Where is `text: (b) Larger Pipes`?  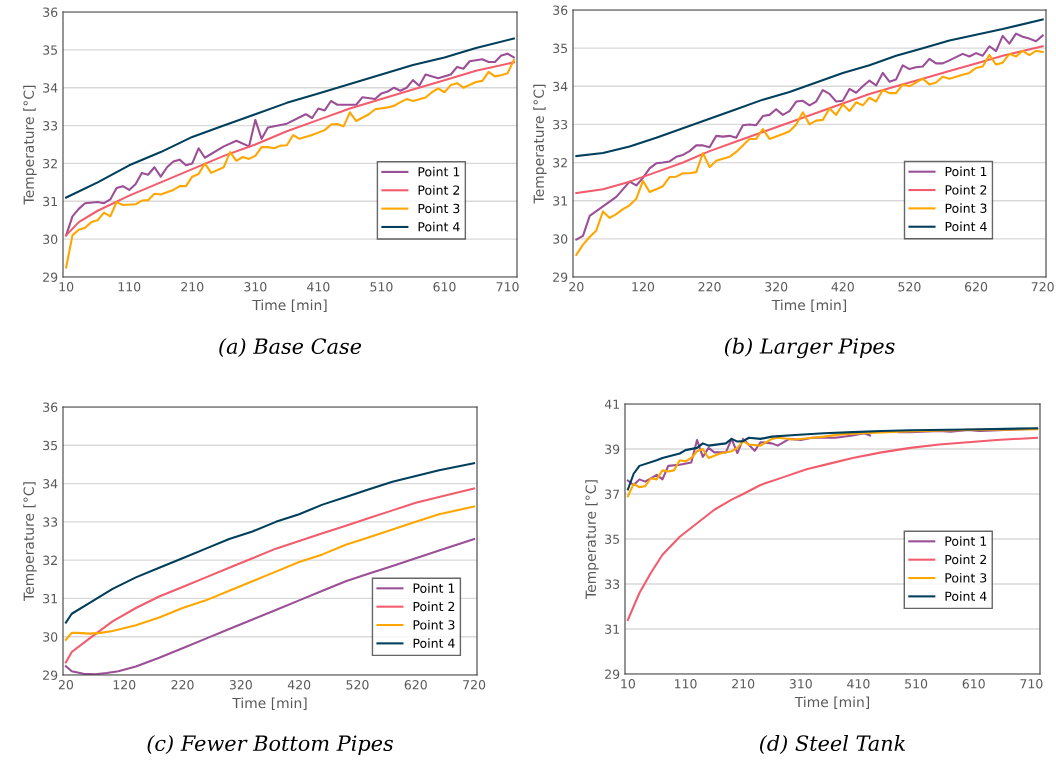
text: (b) Larger Pipes is located at coordinates (809, 348).